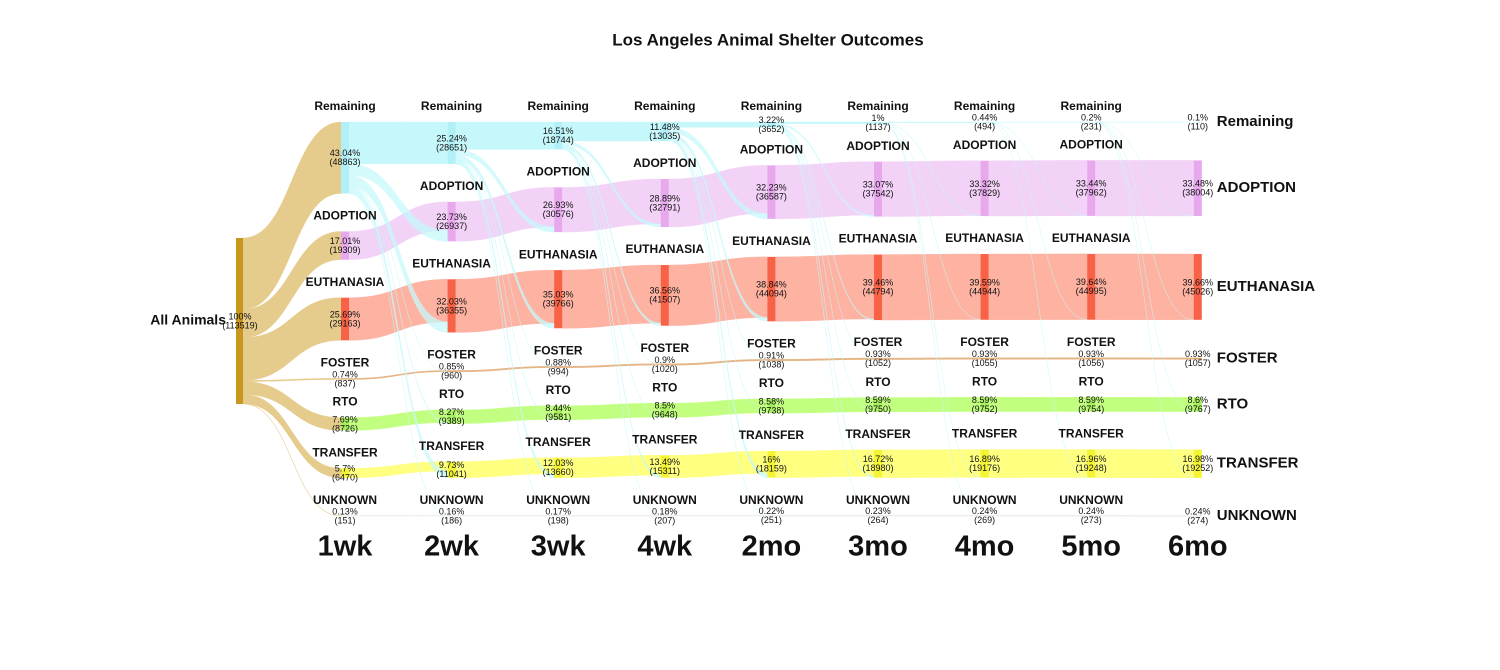 The height and width of the screenshot is (670, 1500). Describe the element at coordinates (664, 300) in the screenshot. I see `count-label: (41507)` at that location.